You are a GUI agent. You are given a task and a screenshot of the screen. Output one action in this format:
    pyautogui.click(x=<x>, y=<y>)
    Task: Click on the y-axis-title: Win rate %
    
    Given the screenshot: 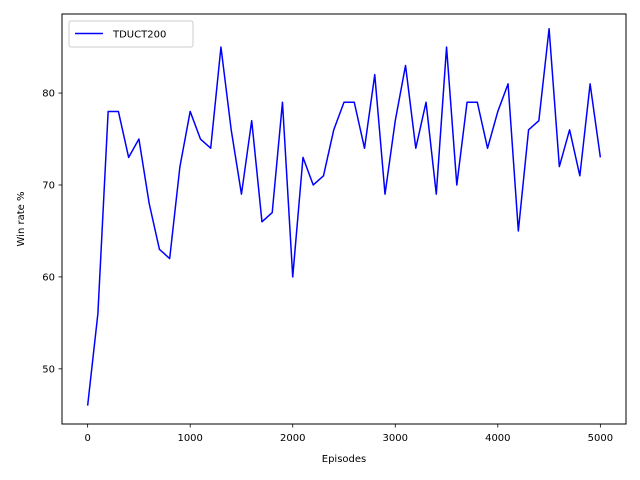 What is the action you would take?
    pyautogui.click(x=21, y=219)
    